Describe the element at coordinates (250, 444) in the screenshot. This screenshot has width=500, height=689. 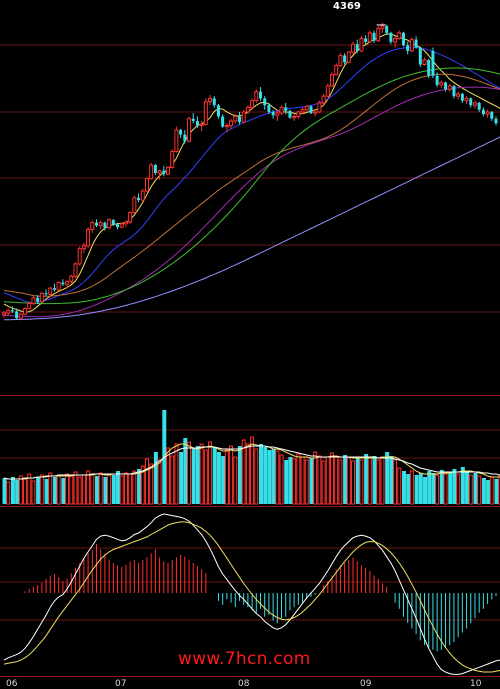
I see `volume-gridlines` at that location.